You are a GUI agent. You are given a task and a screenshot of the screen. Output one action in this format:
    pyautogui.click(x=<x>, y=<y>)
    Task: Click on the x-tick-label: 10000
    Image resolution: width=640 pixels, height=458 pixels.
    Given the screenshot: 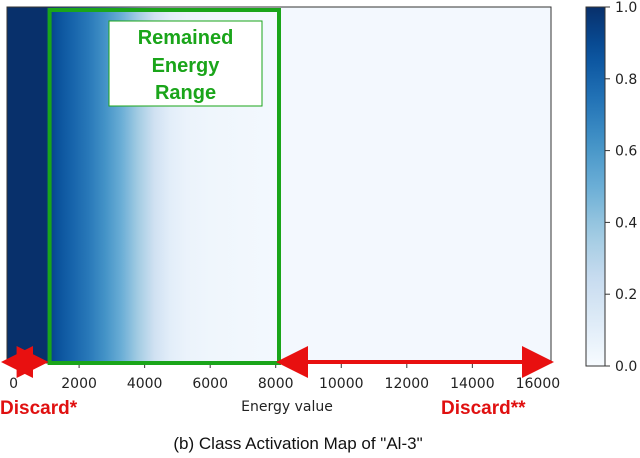 What is the action you would take?
    pyautogui.click(x=341, y=384)
    